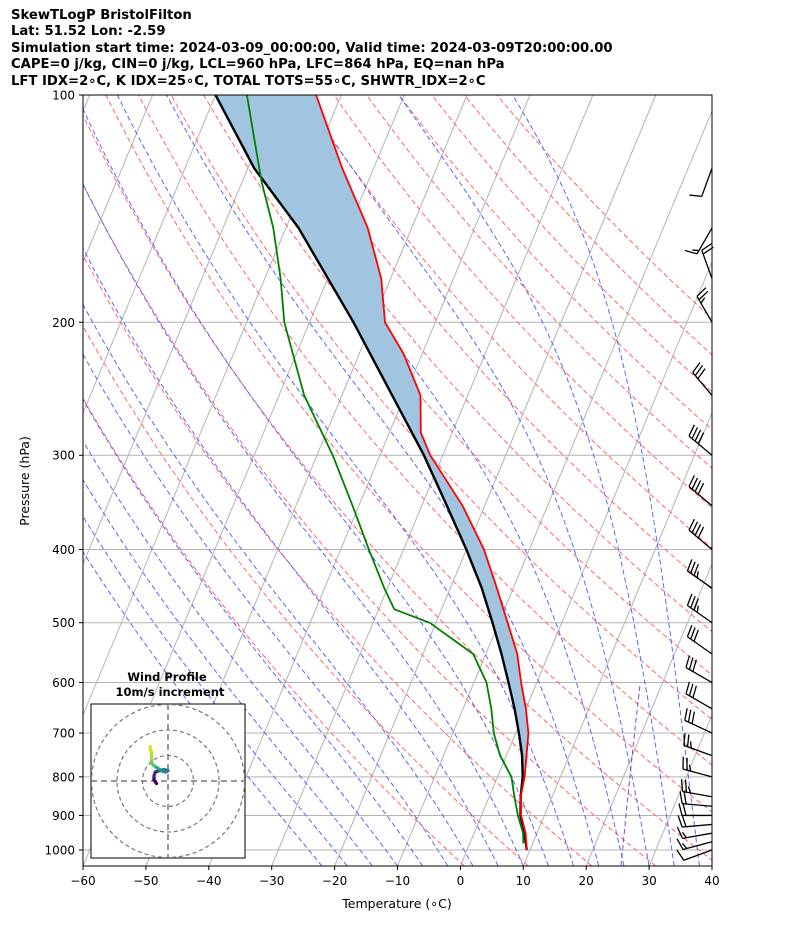 This screenshot has width=794, height=937. What do you see at coordinates (461, 881) in the screenshot?
I see `x-tick-label: 0` at bounding box center [461, 881].